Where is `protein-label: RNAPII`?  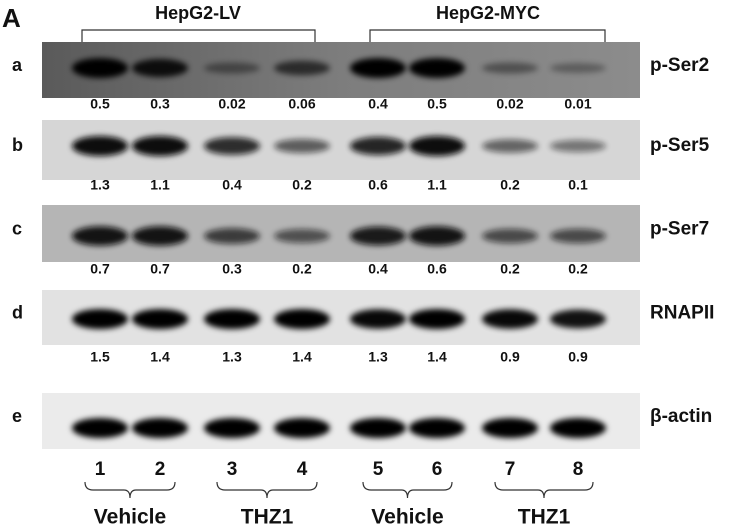 protein-label: RNAPII is located at coordinates (682, 313).